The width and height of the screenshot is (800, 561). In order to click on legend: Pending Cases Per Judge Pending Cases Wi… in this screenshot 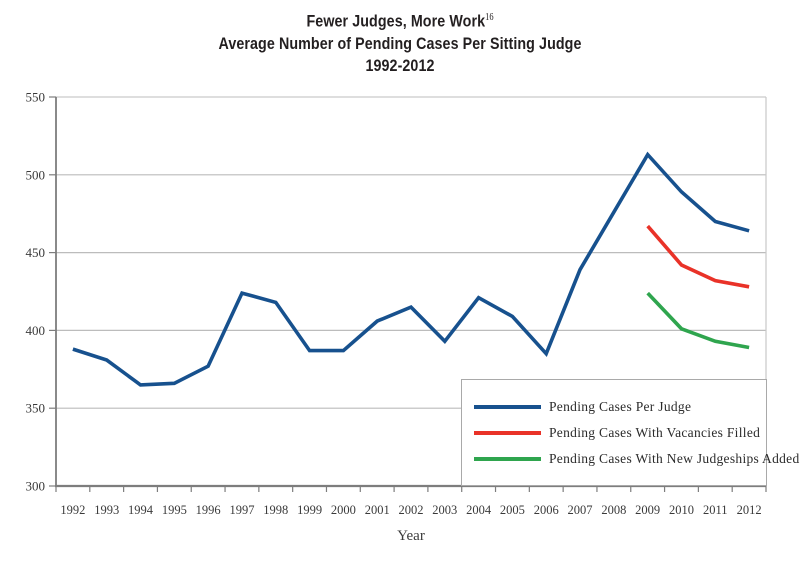, I will do `click(630, 432)`.